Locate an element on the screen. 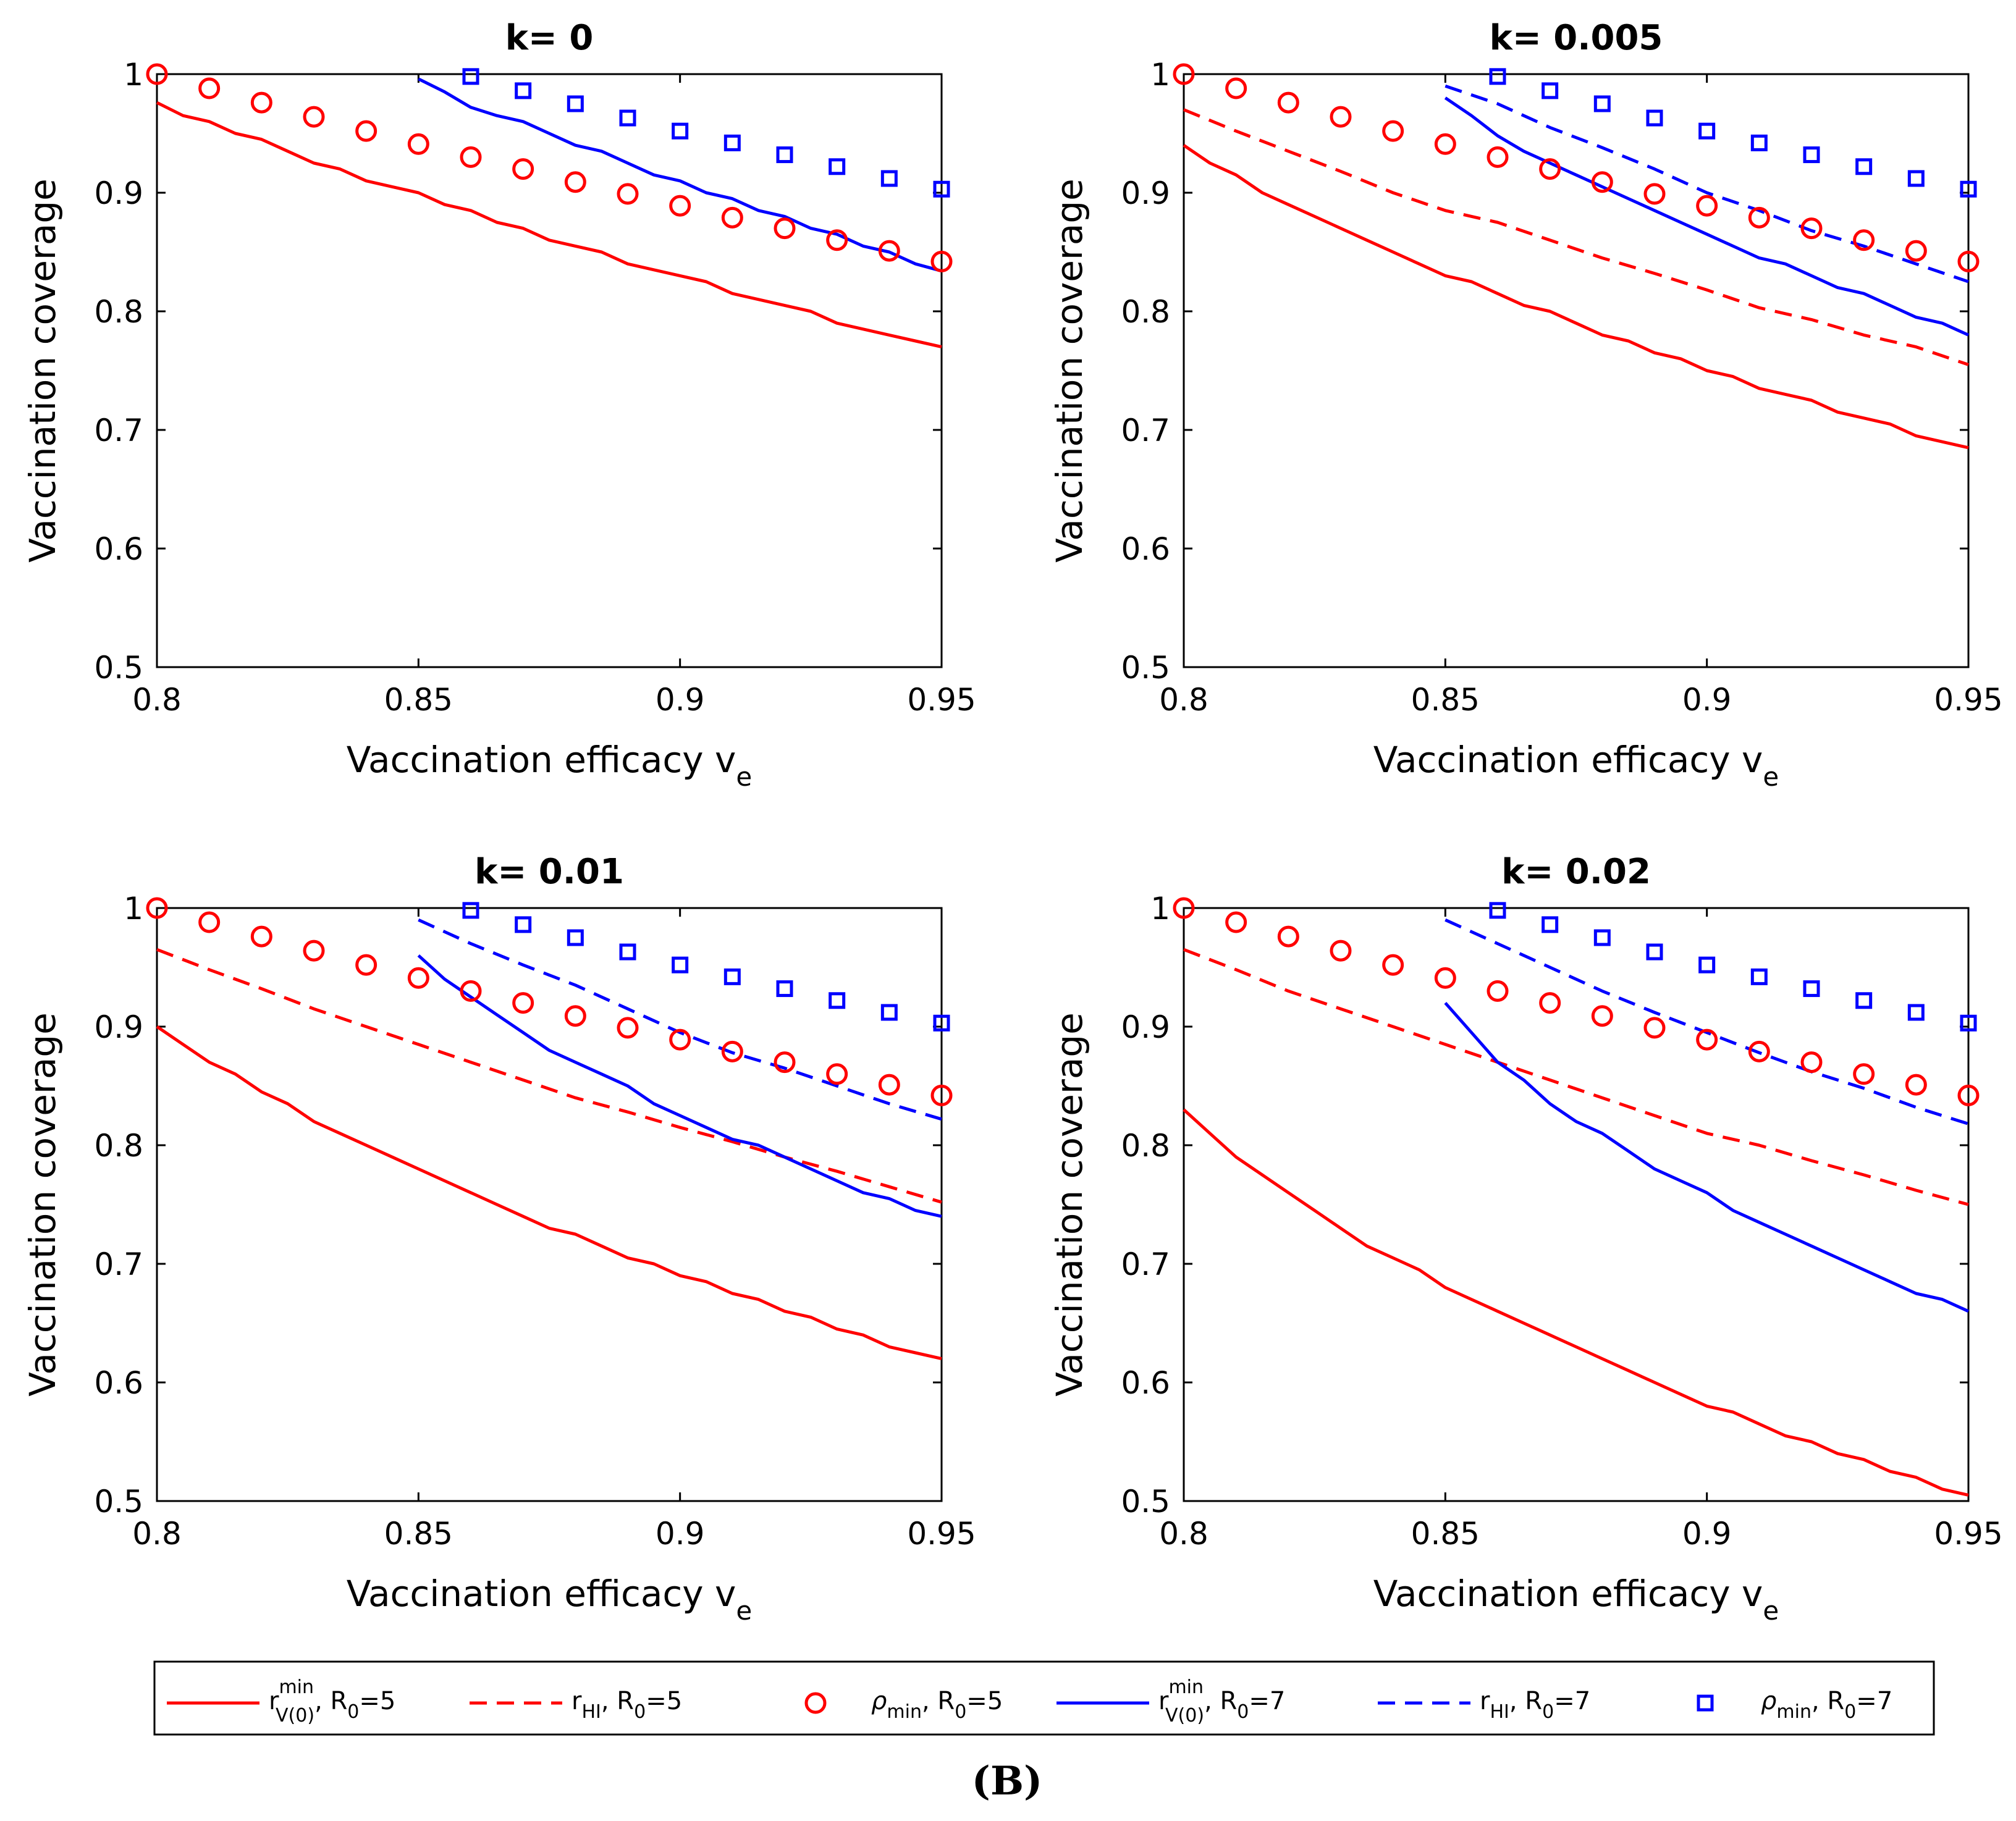 Image resolution: width=2016 pixels, height=1821 pixels. legend-entry-5: rHI, R0=7 is located at coordinates (1484, 1705).